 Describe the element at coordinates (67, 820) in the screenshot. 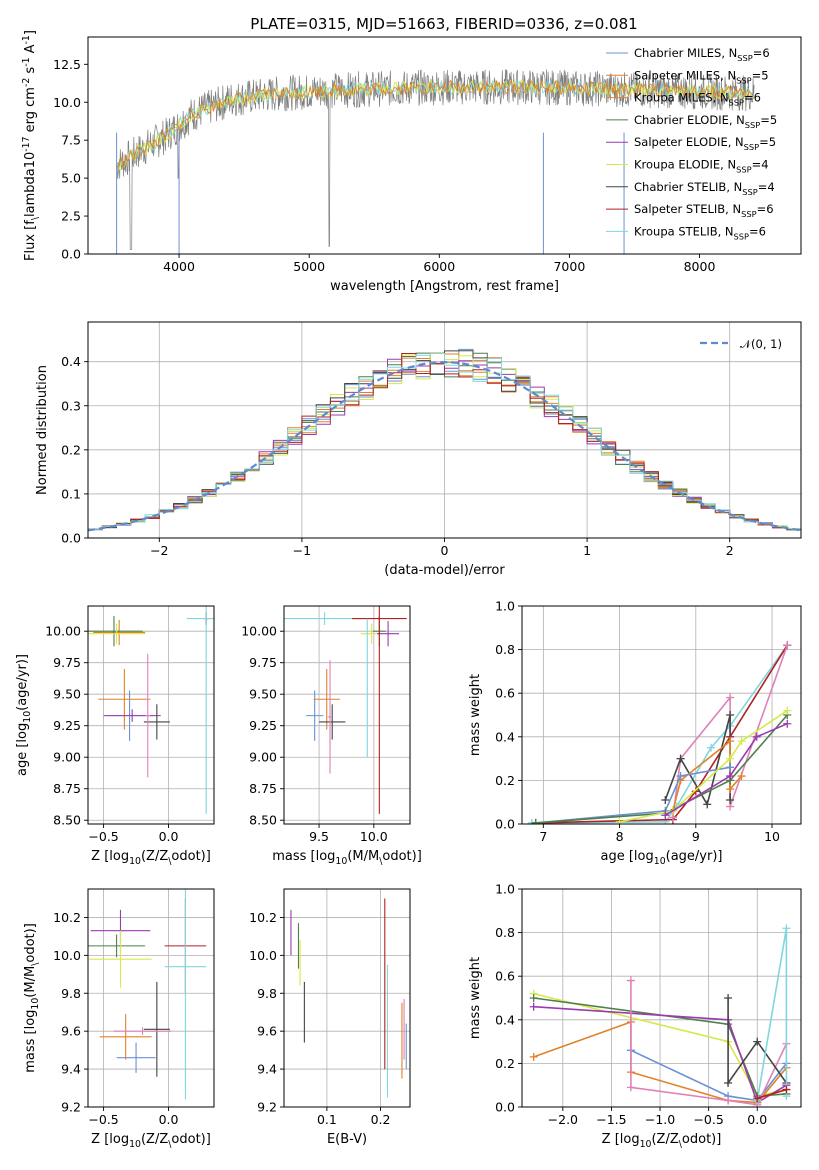

I see `y-tick-label: 8.50` at that location.